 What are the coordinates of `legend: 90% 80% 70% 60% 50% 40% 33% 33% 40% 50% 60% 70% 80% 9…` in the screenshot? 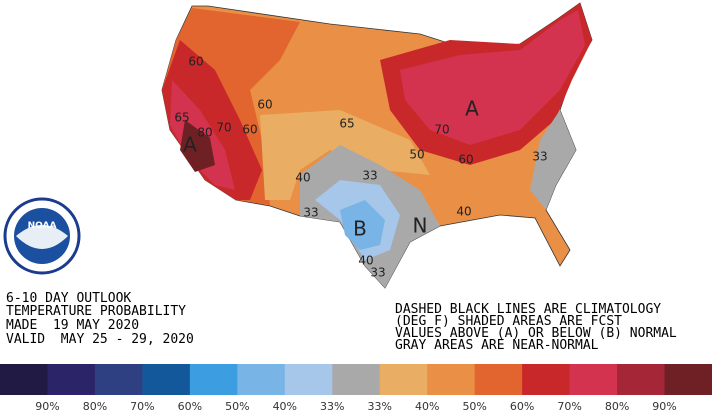 It's located at (356, 388).